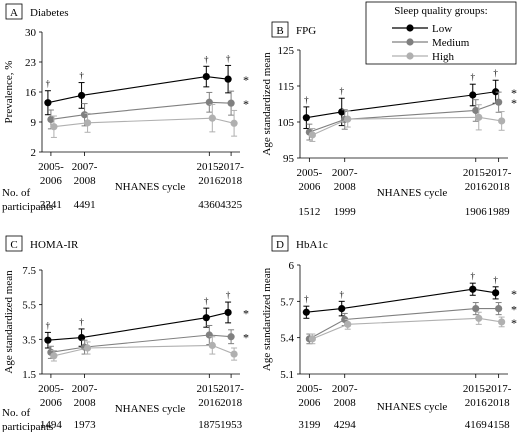 The width and height of the screenshot is (520, 432). I want to click on series-high: *, so click(412, 328).